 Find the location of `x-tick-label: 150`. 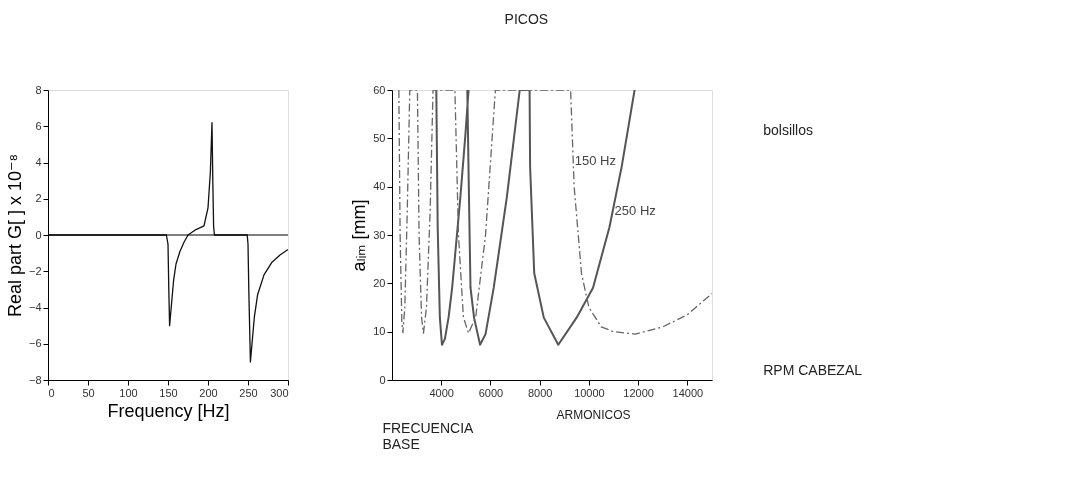

x-tick-label: 150 is located at coordinates (168, 392).